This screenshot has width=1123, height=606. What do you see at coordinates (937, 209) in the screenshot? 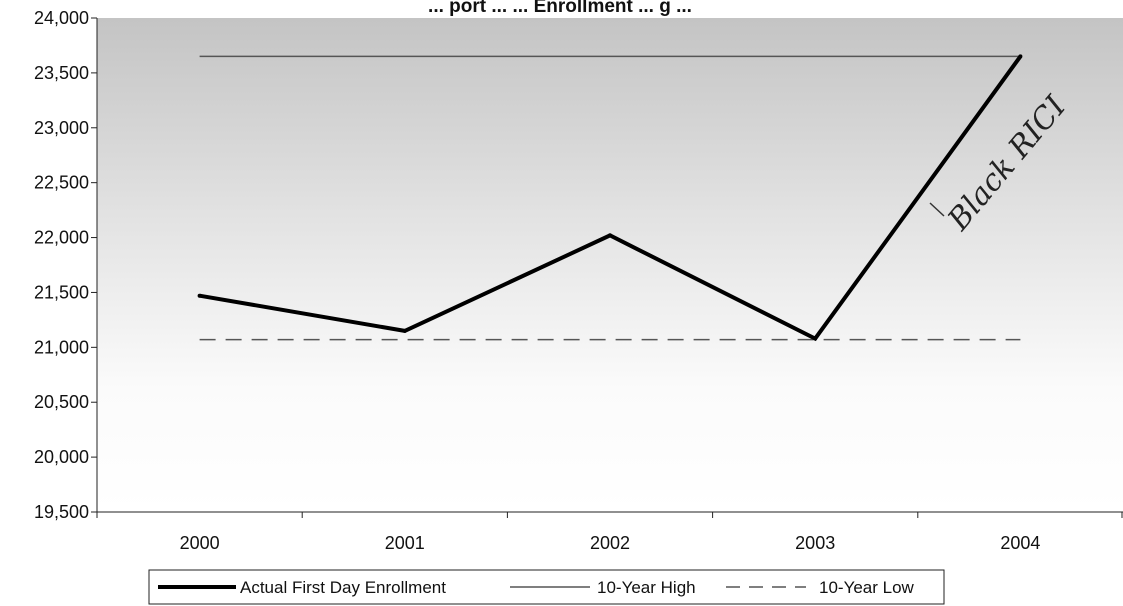
I see `annotation-pointer` at bounding box center [937, 209].